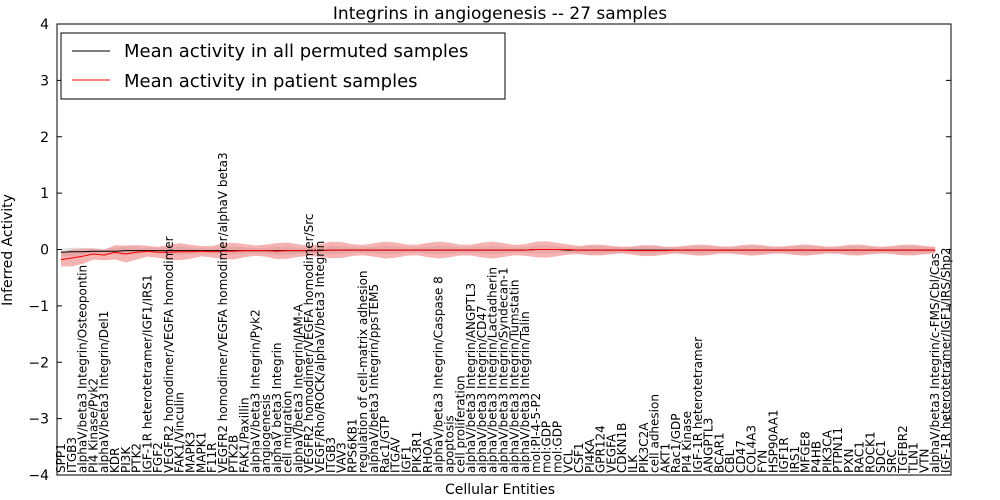 The image size is (1000, 500). What do you see at coordinates (126, 459) in the screenshot?
I see `x-tick-label: PI3K` at bounding box center [126, 459].